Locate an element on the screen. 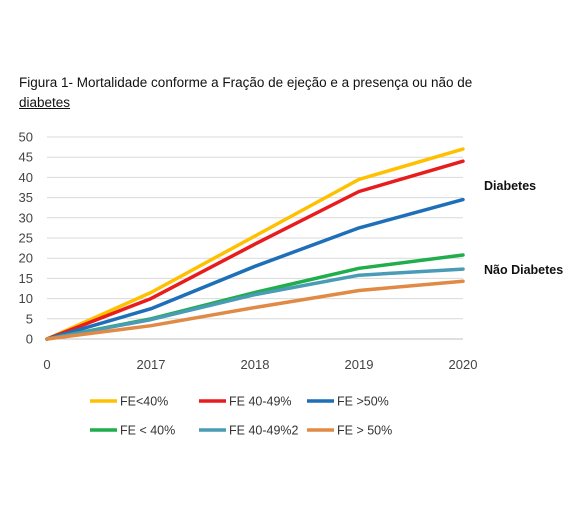 Image resolution: width=575 pixels, height=516 pixels. y-axis-ticks: 0 5 10 15 20 25 30 35 40 45 50 is located at coordinates (26, 238).